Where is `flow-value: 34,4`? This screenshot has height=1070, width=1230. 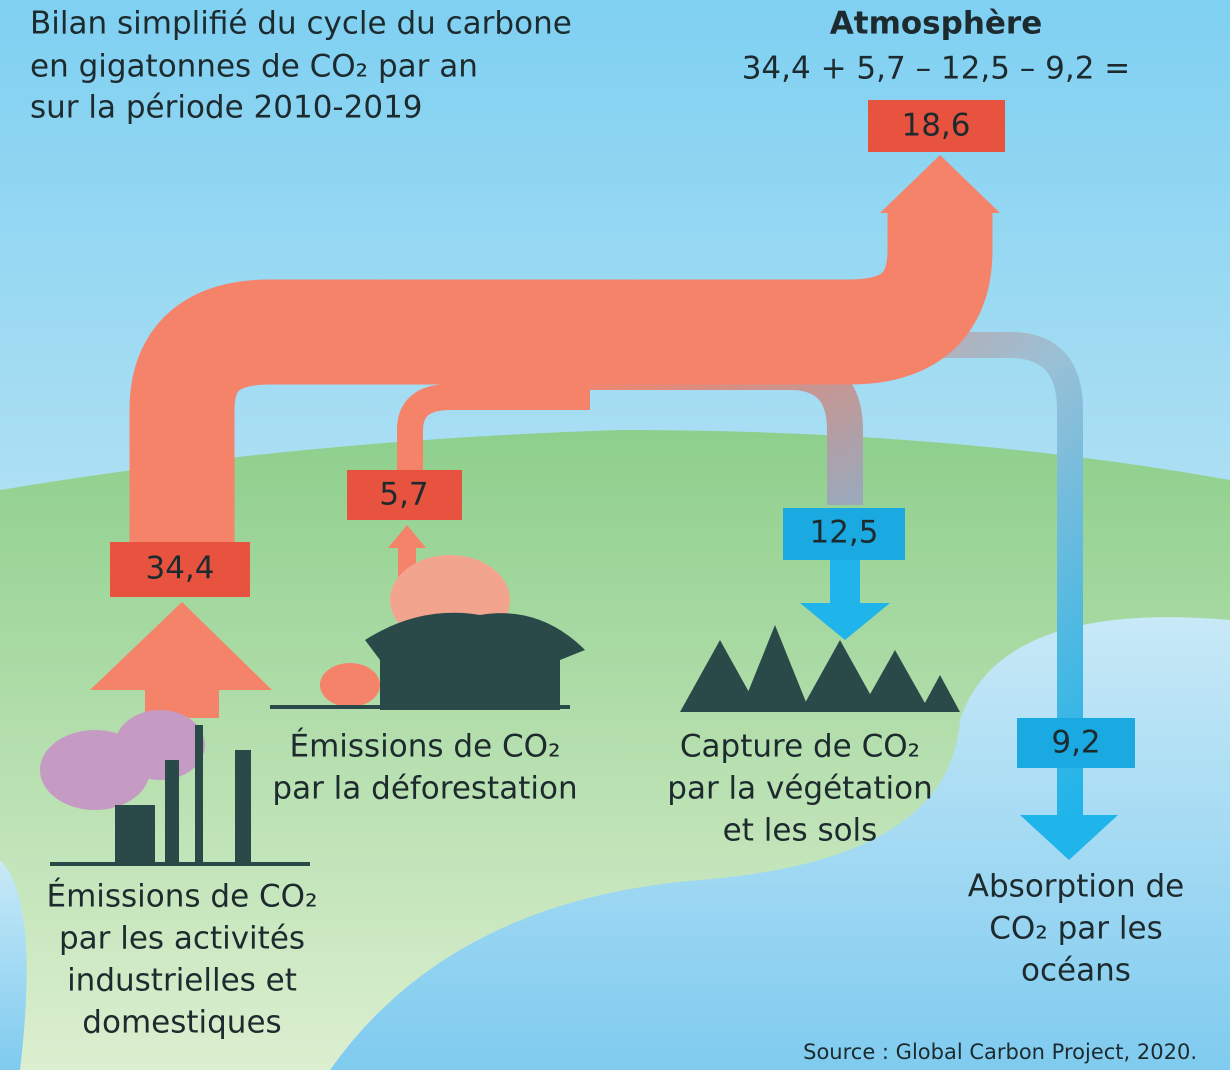 flow-value: 34,4 is located at coordinates (179, 569).